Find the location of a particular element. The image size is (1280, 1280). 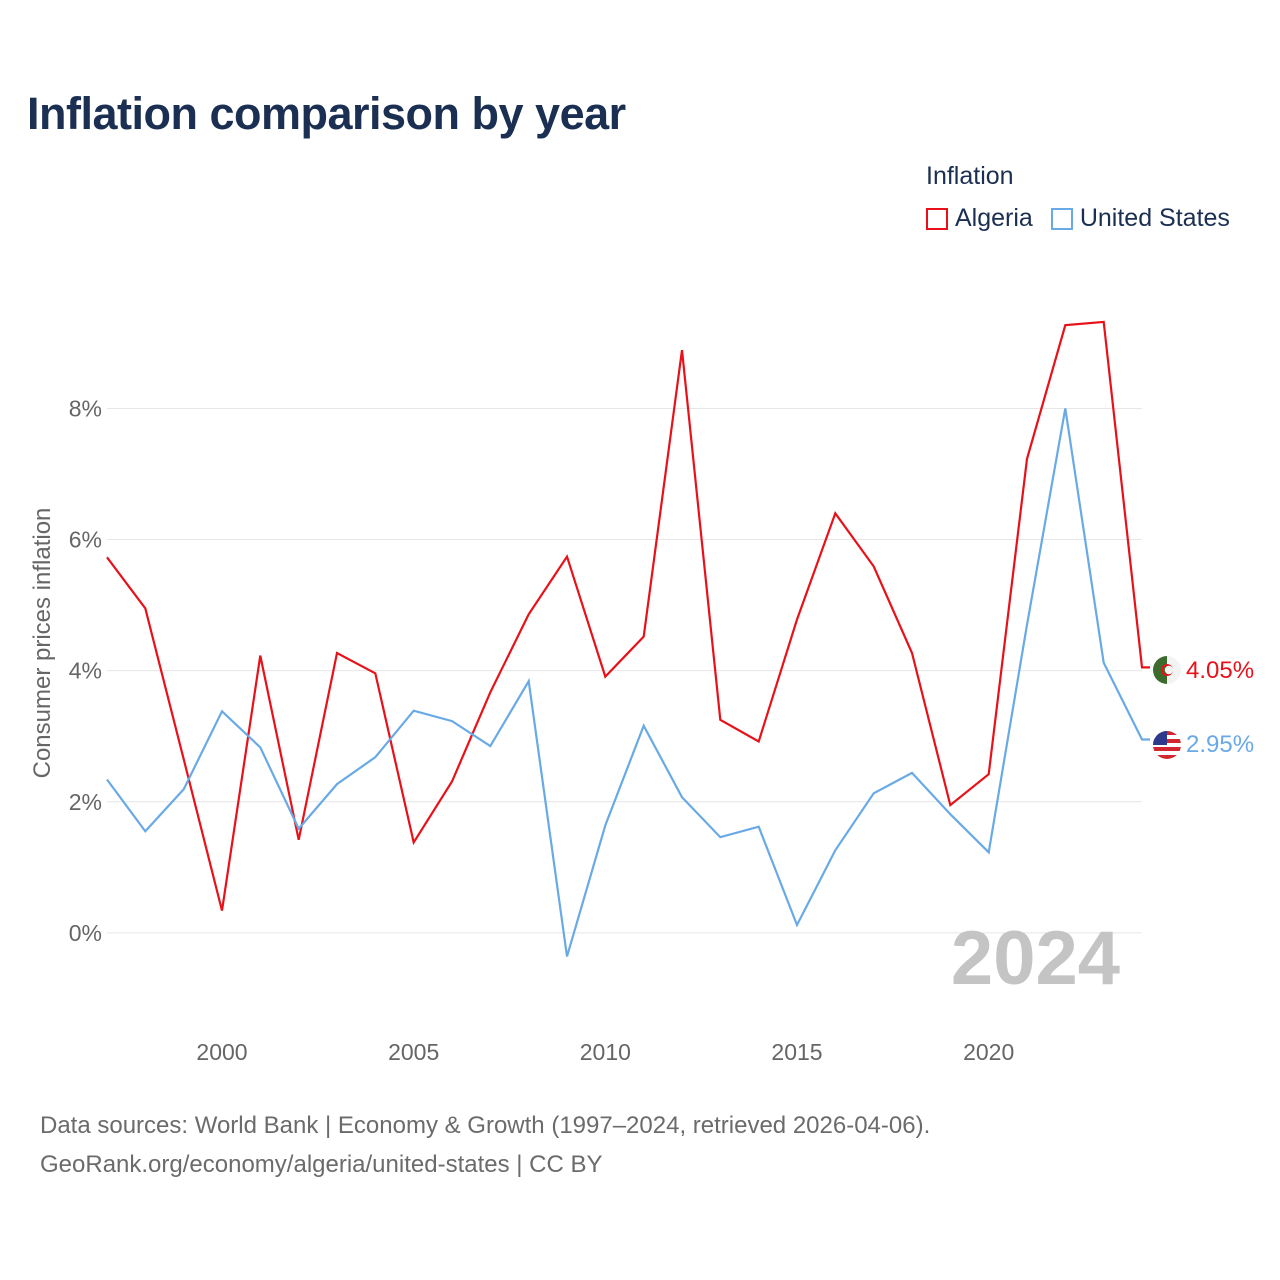

y-tick-label: 0% is located at coordinates (85, 933).